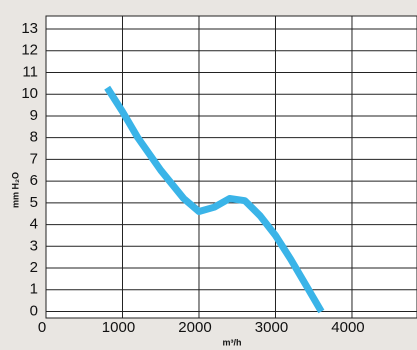 Image resolution: width=417 pixels, height=350 pixels. I want to click on x-tick-label: 3000, so click(271, 327).